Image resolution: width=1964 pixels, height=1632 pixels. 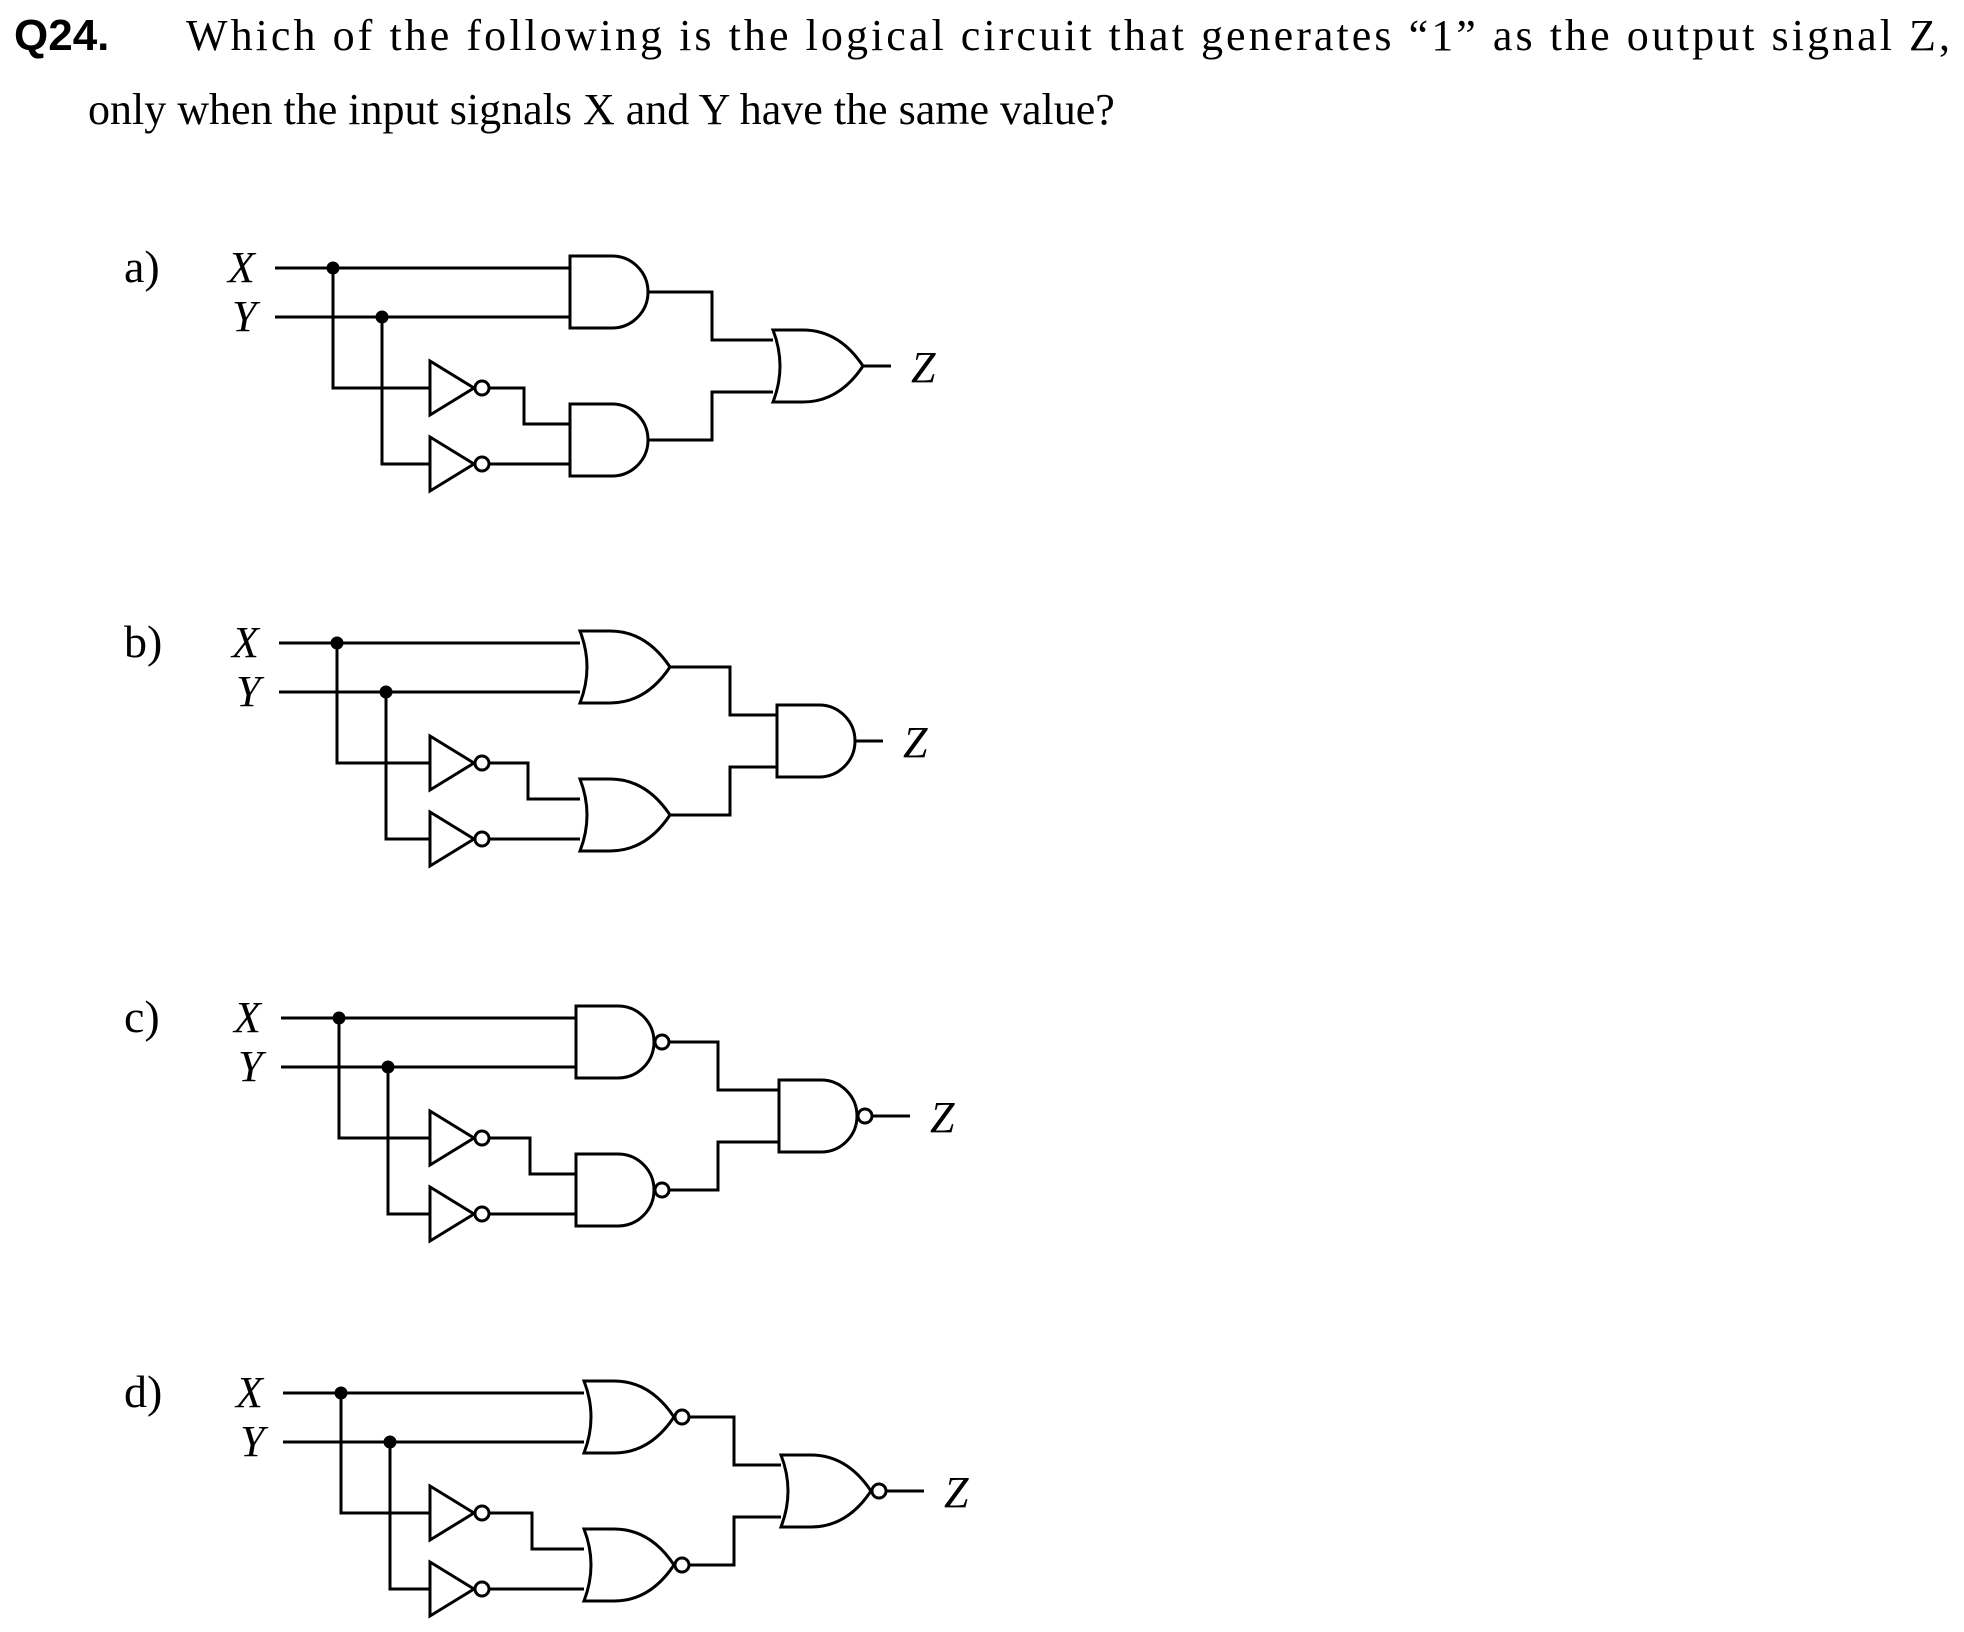 What do you see at coordinates (624, 667) in the screenshot?
I see `gate-top-or` at bounding box center [624, 667].